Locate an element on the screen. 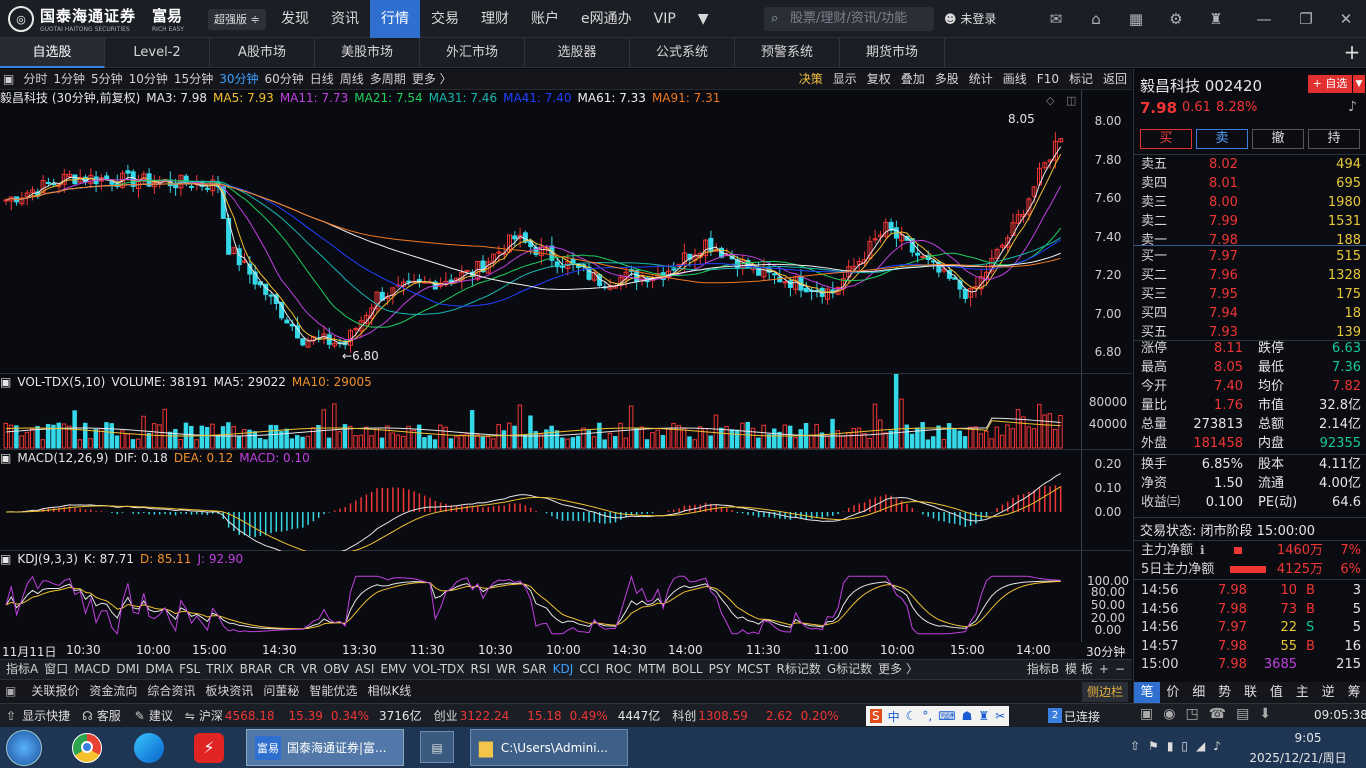 The width and height of the screenshot is (1366, 768). tab-a-share: A股市场 is located at coordinates (262, 53).